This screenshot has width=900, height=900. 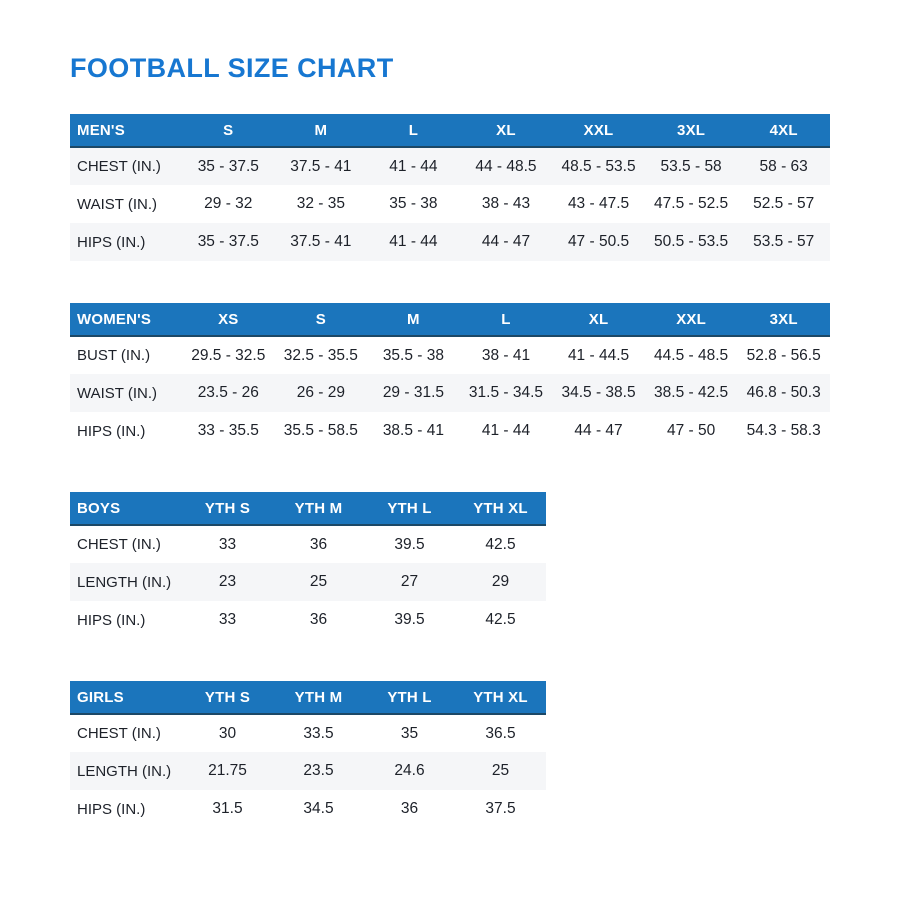 I want to click on table-group-label: BOYS, so click(x=126, y=509).